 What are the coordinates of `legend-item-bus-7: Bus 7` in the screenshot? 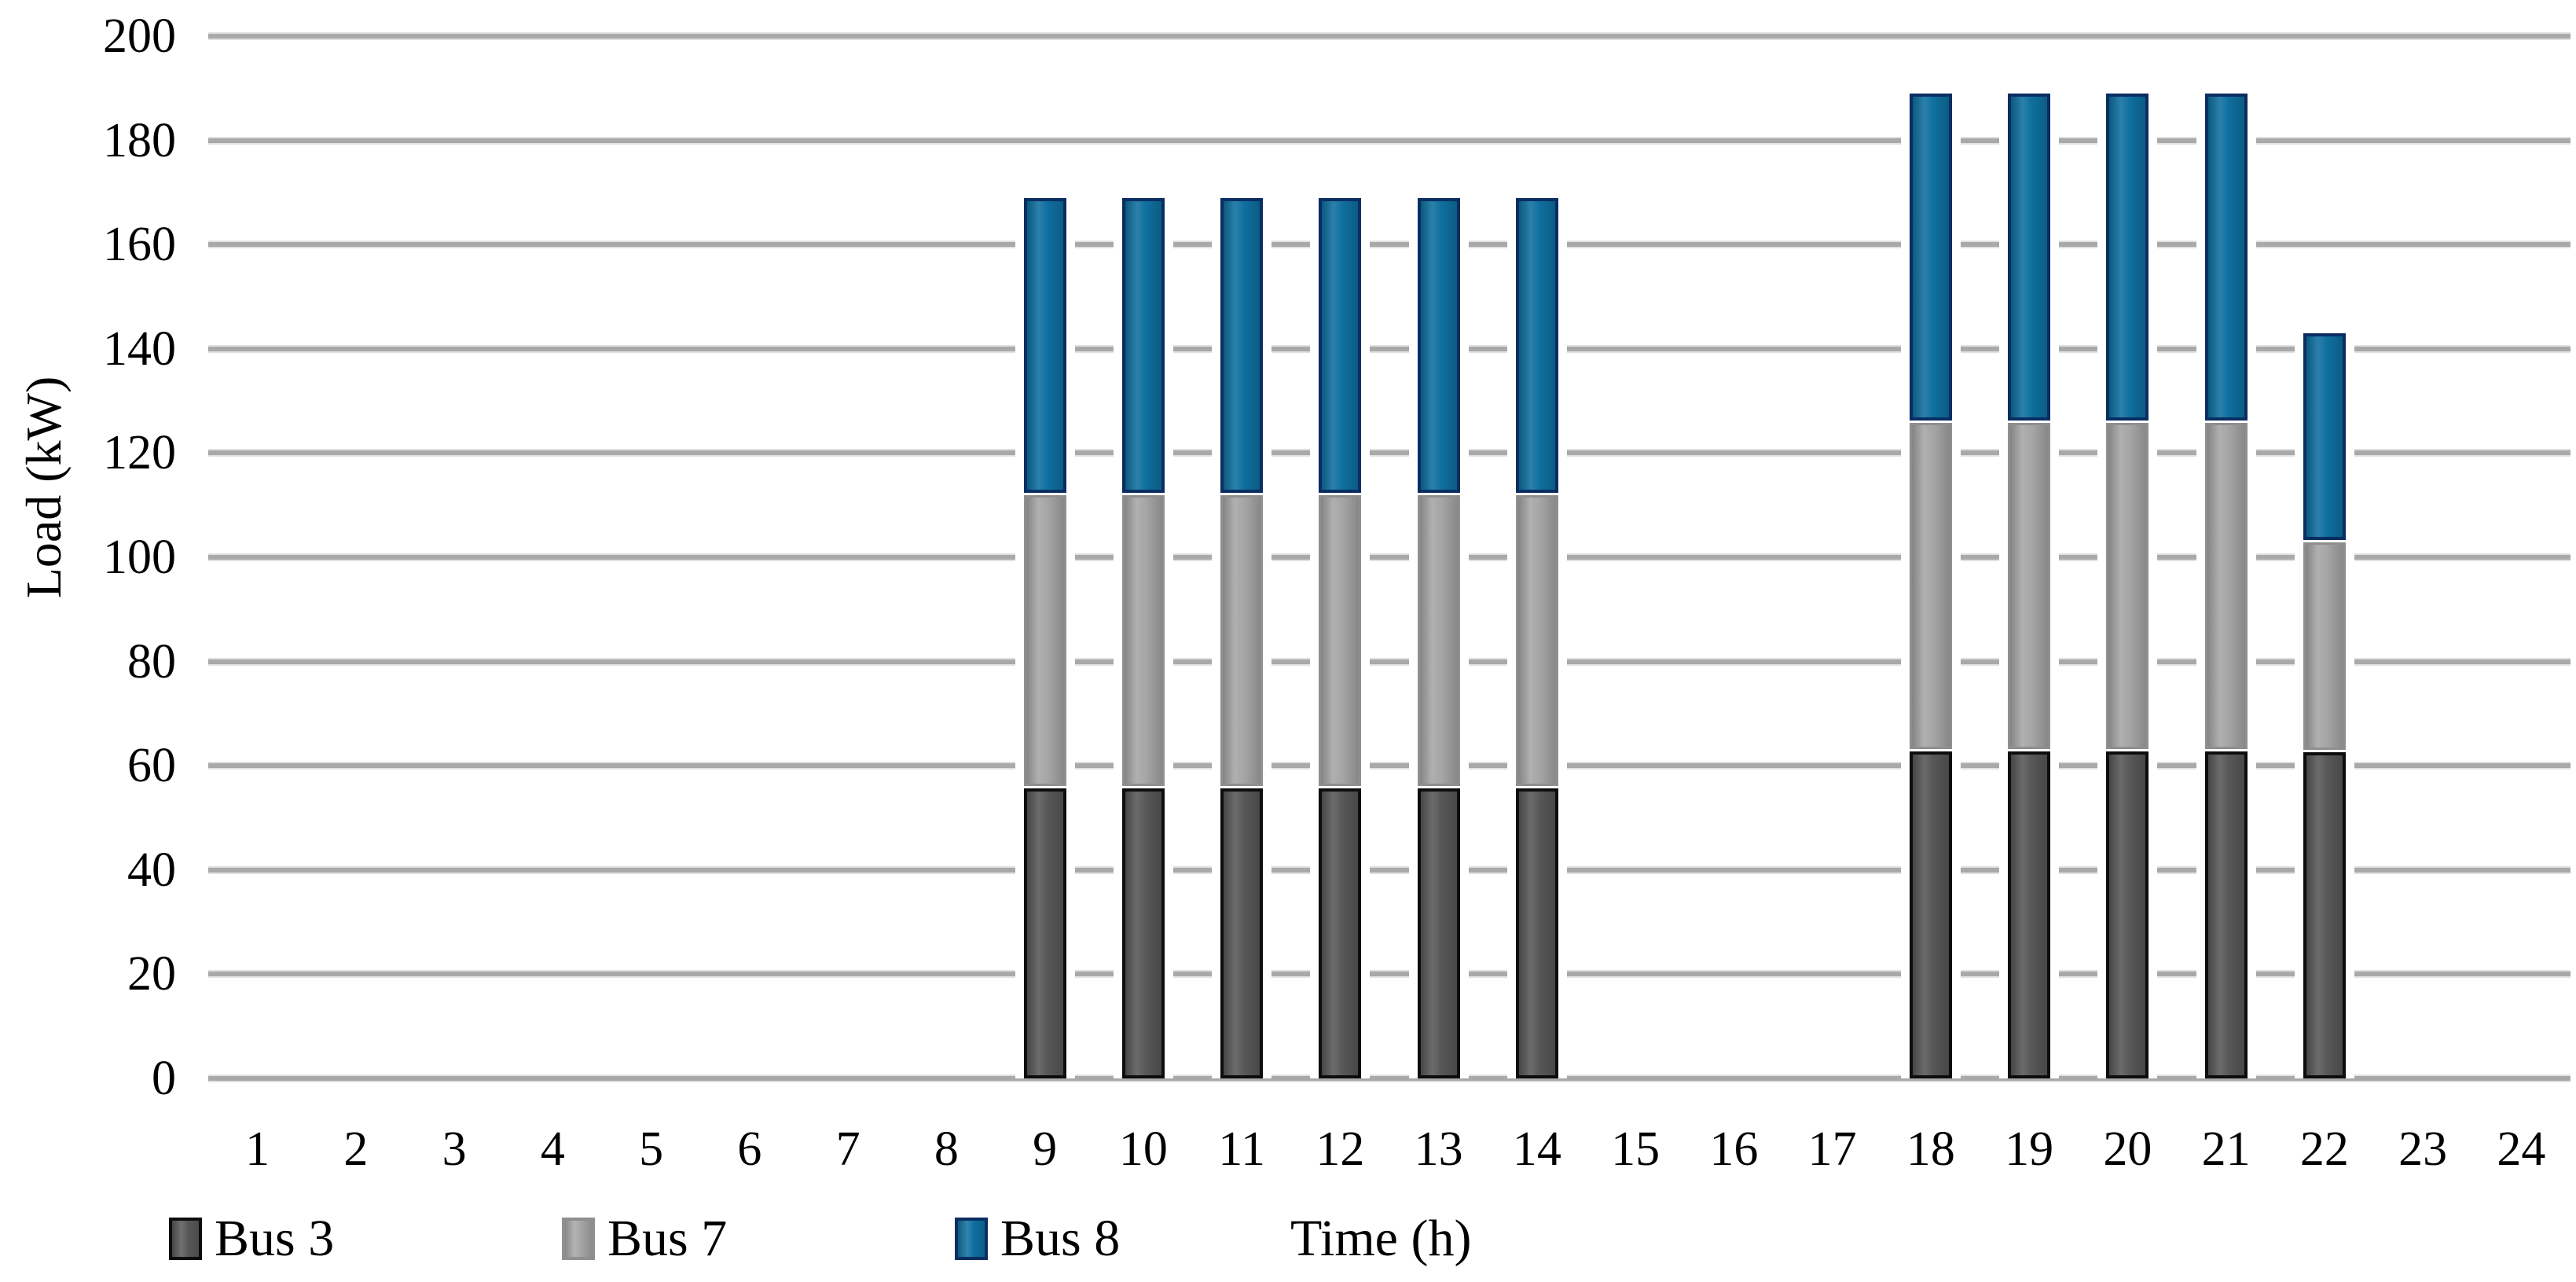 It's located at (644, 1238).